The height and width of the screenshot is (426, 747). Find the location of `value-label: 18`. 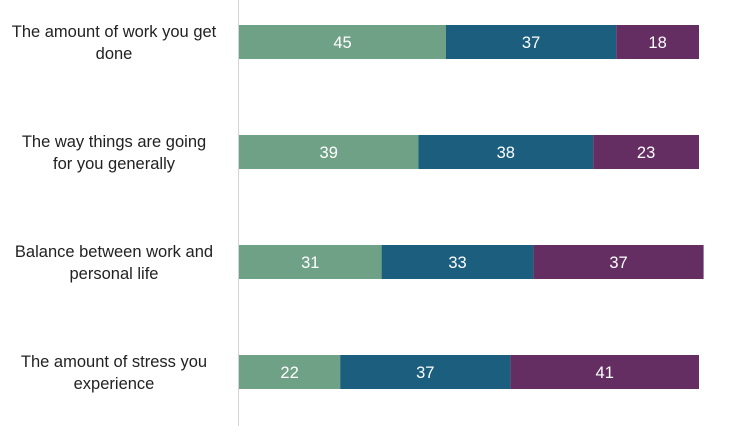

value-label: 18 is located at coordinates (657, 43).